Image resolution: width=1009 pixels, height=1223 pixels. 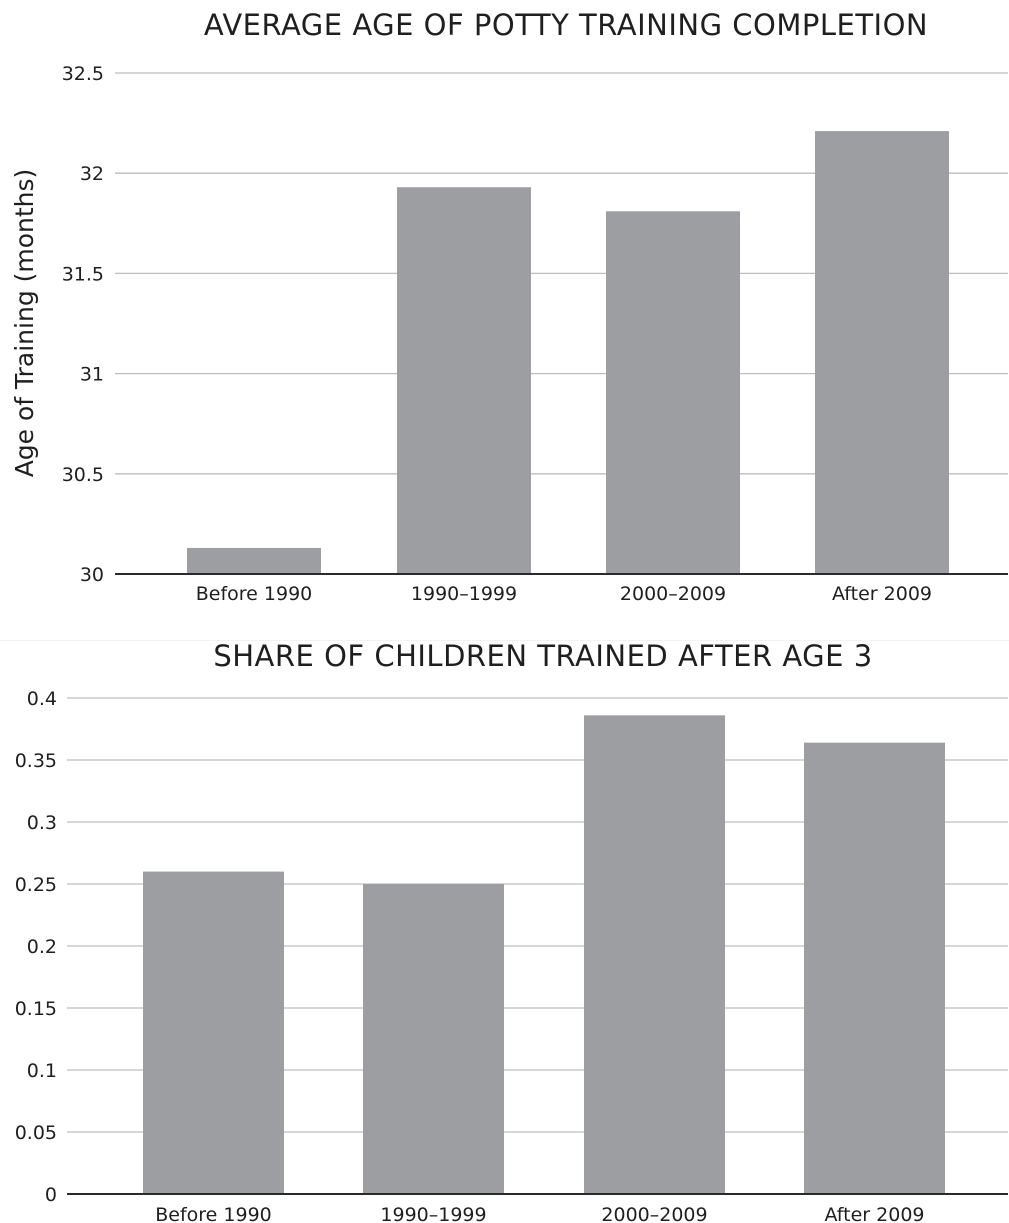 I want to click on y-tick-labels: 0 0.05 0.1 0.15 0.2 0.25 0.3 0.35 0.4, so click(x=36, y=947).